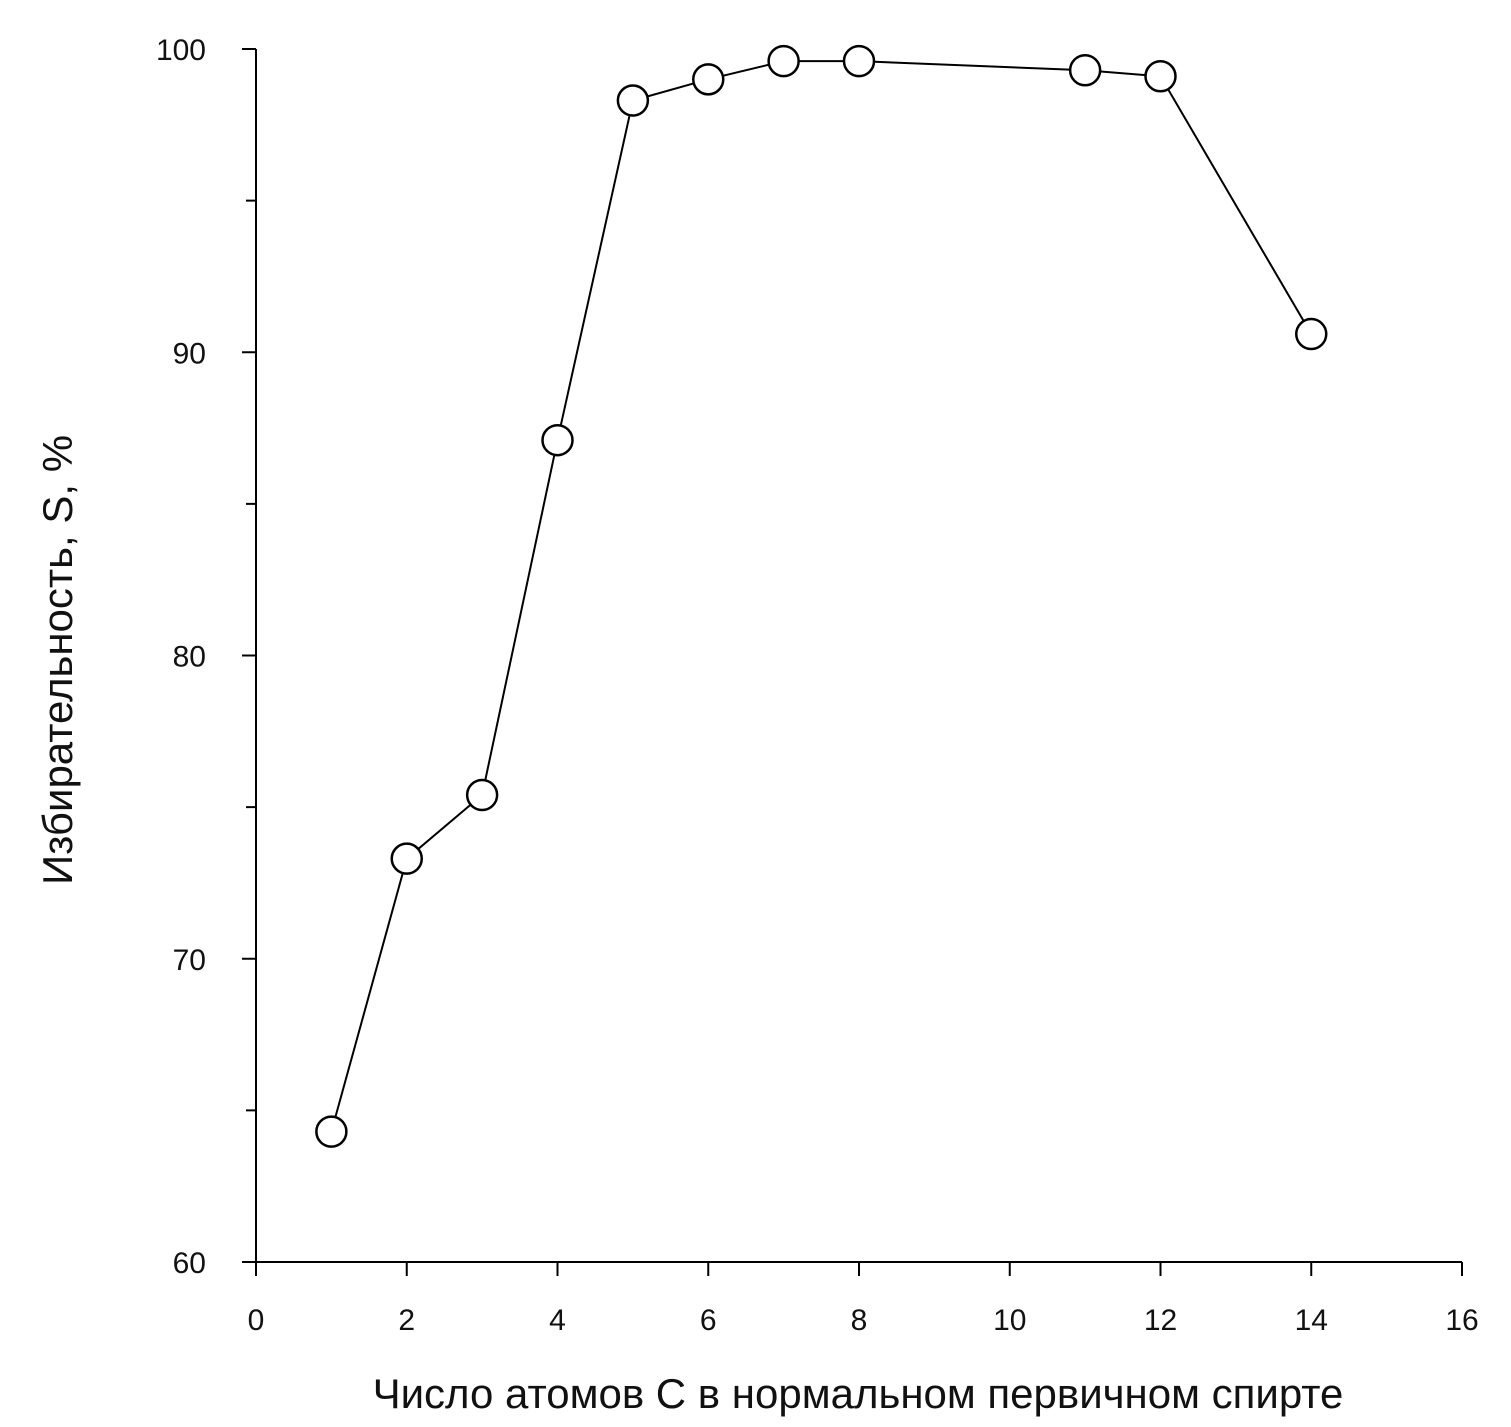  I want to click on x-tick-label: 2, so click(406, 1320).